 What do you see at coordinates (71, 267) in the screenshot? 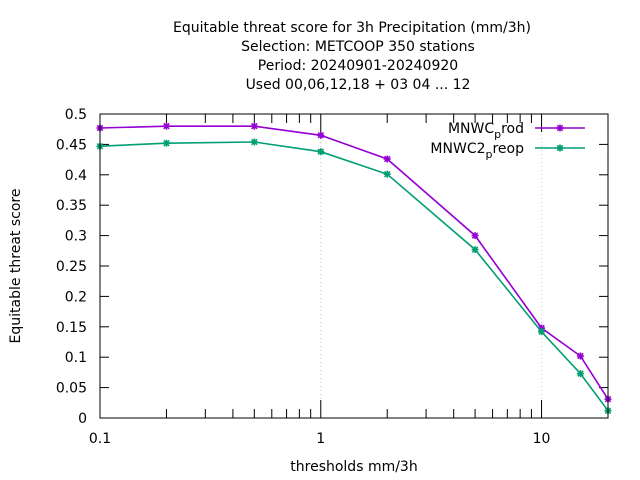
I see `y-tick-label-5: 0.25` at bounding box center [71, 267].